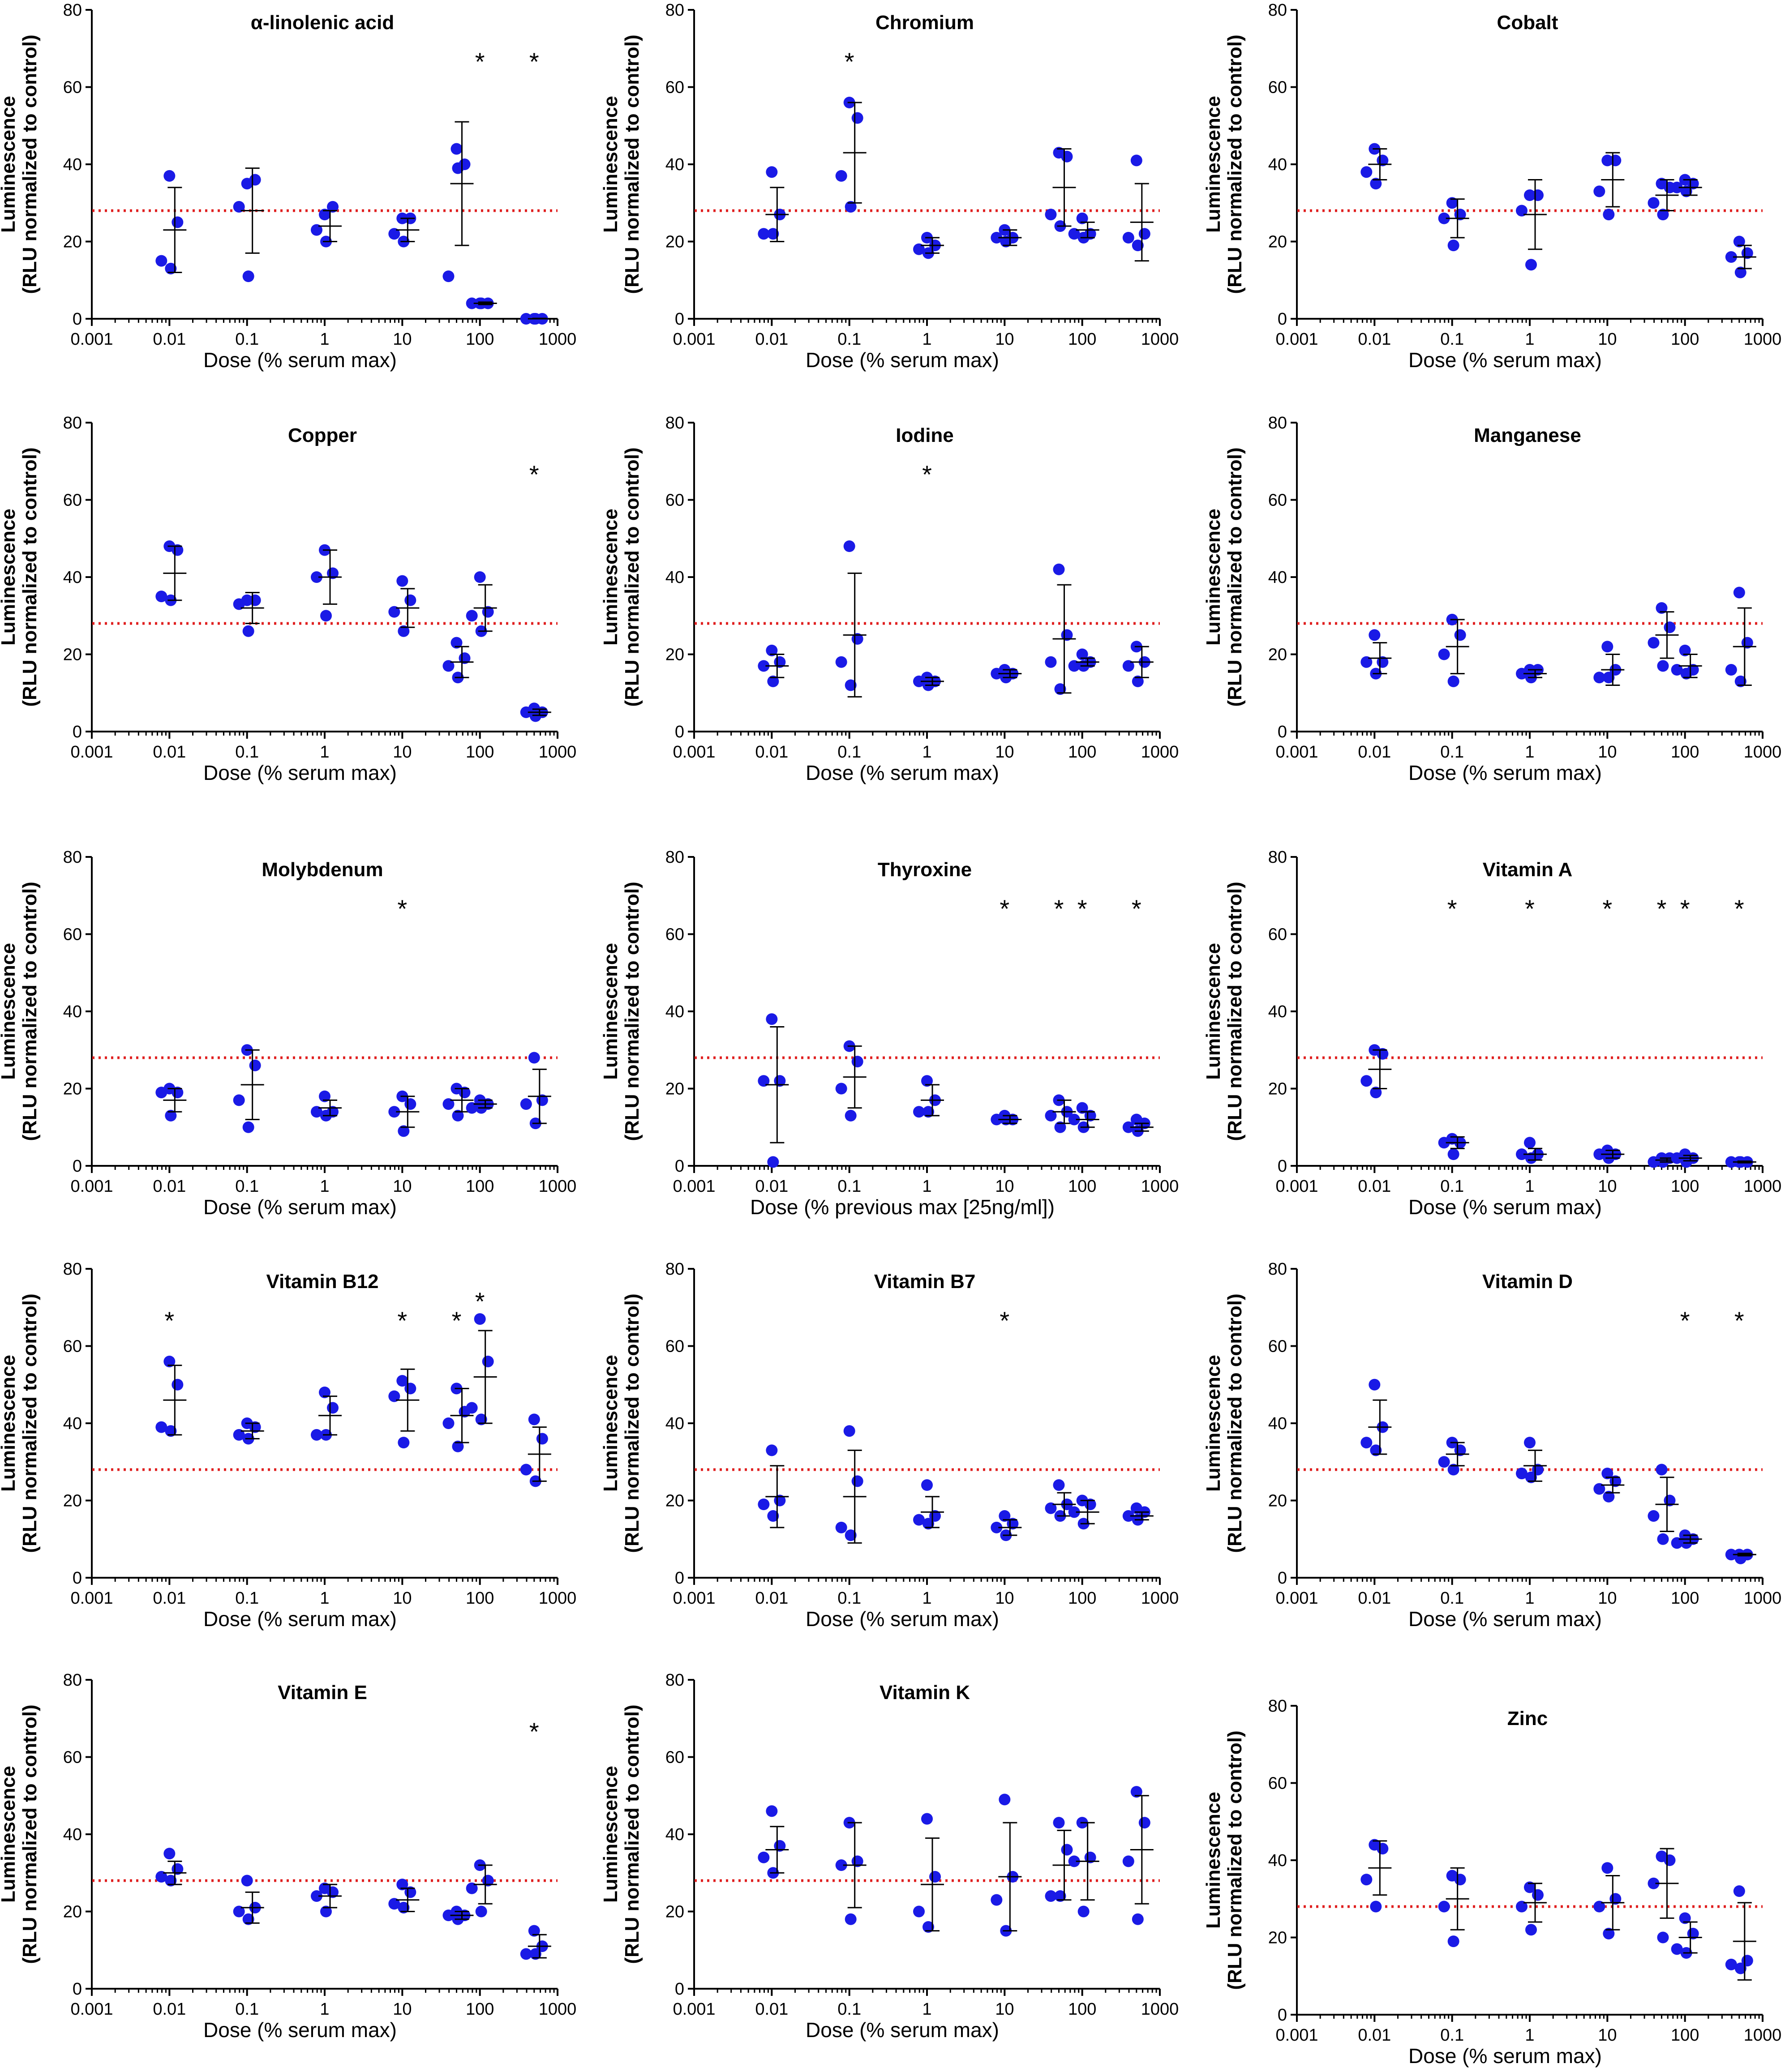 The image size is (1785, 2072). Describe the element at coordinates (1528, 435) in the screenshot. I see `chart-title: Manganese` at that location.